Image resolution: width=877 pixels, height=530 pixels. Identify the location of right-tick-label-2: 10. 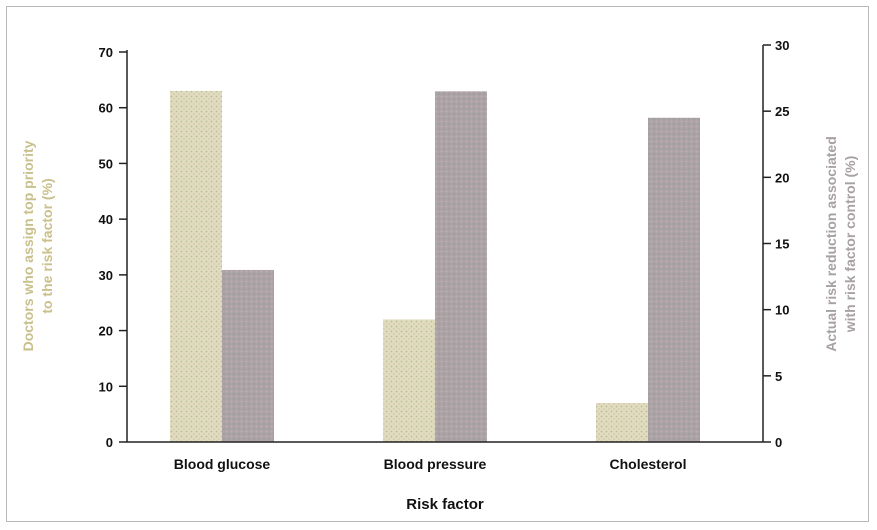
(782, 310).